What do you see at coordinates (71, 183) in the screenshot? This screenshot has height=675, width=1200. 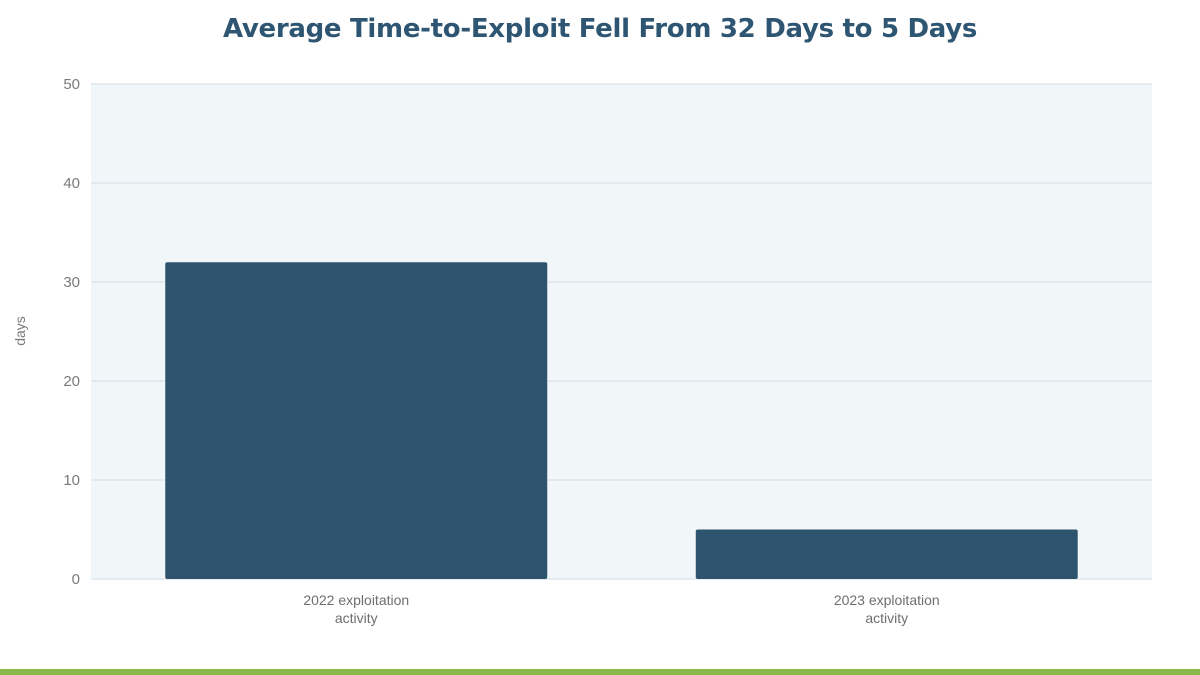 I see `y-tick-label: 40` at bounding box center [71, 183].